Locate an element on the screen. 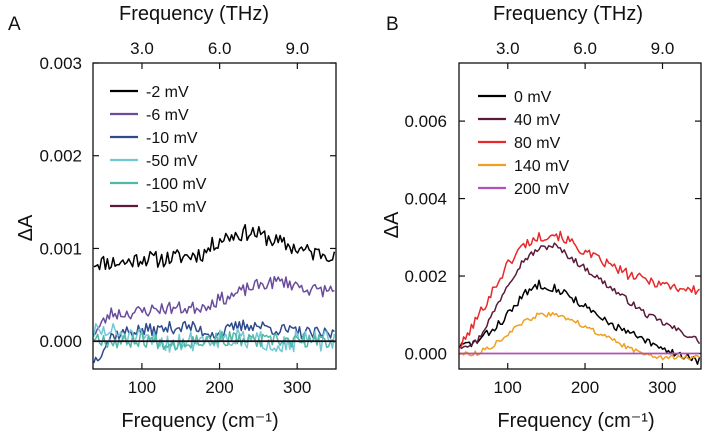 Image resolution: width=705 pixels, height=445 pixels. panel-b-legend-label: 0 mV is located at coordinates (533, 97).